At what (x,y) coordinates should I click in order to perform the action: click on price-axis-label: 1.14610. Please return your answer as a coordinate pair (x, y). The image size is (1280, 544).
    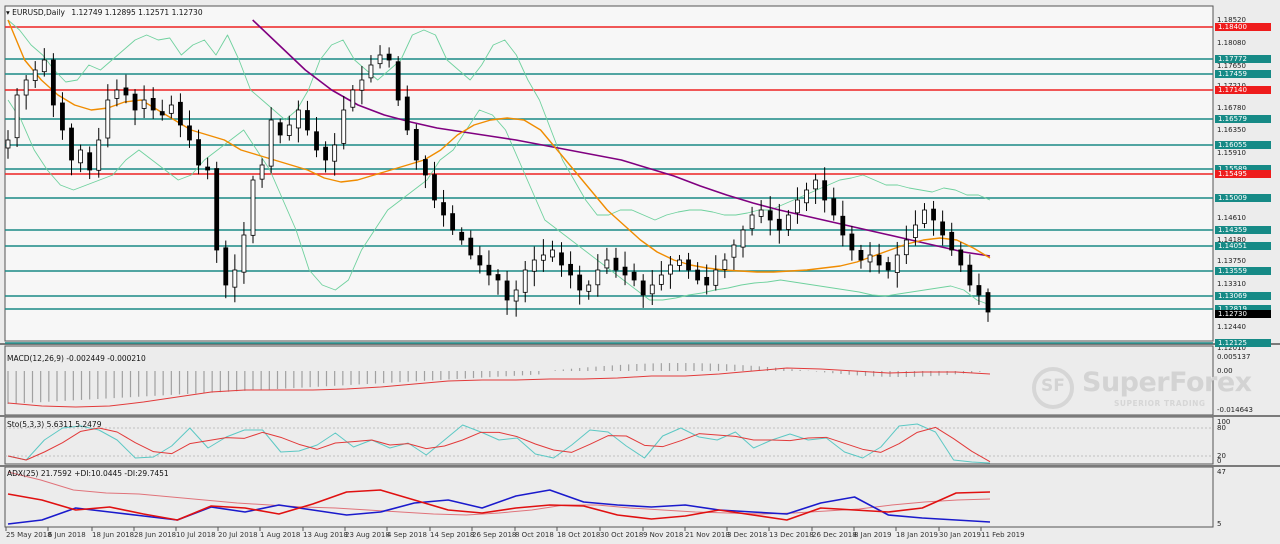
    Looking at the image, I should click on (1231, 218).